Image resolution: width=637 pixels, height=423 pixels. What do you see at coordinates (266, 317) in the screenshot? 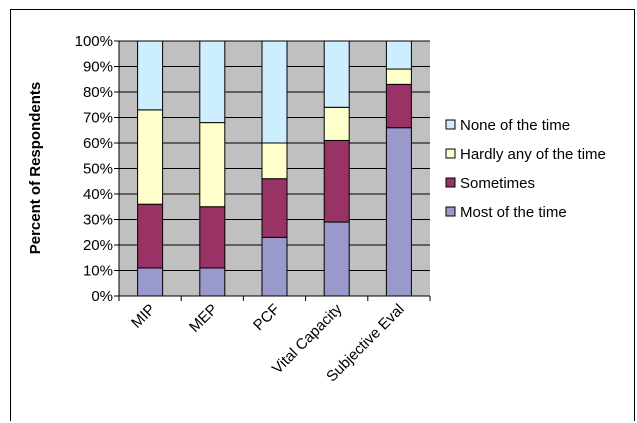
I see `x-tick-label: PCF` at bounding box center [266, 317].